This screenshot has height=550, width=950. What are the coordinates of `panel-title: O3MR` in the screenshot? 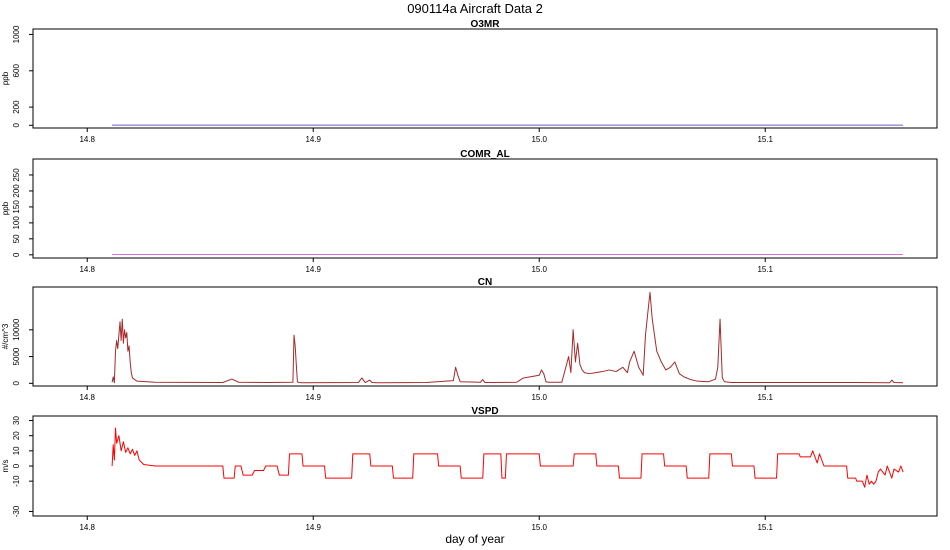 It's located at (486, 24).